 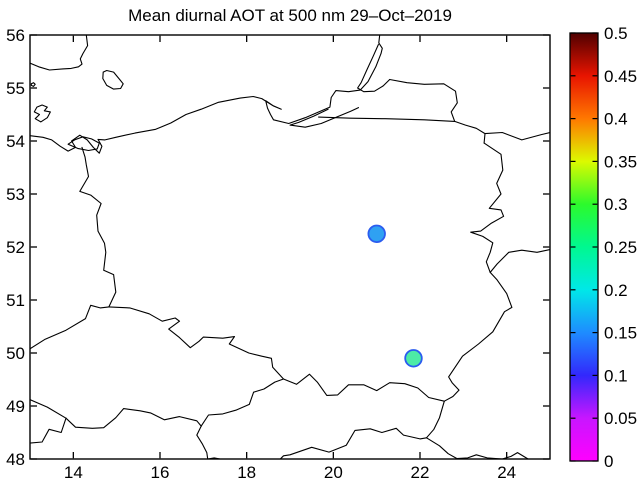 I want to click on y-tick-label: 49, so click(x=15, y=406).